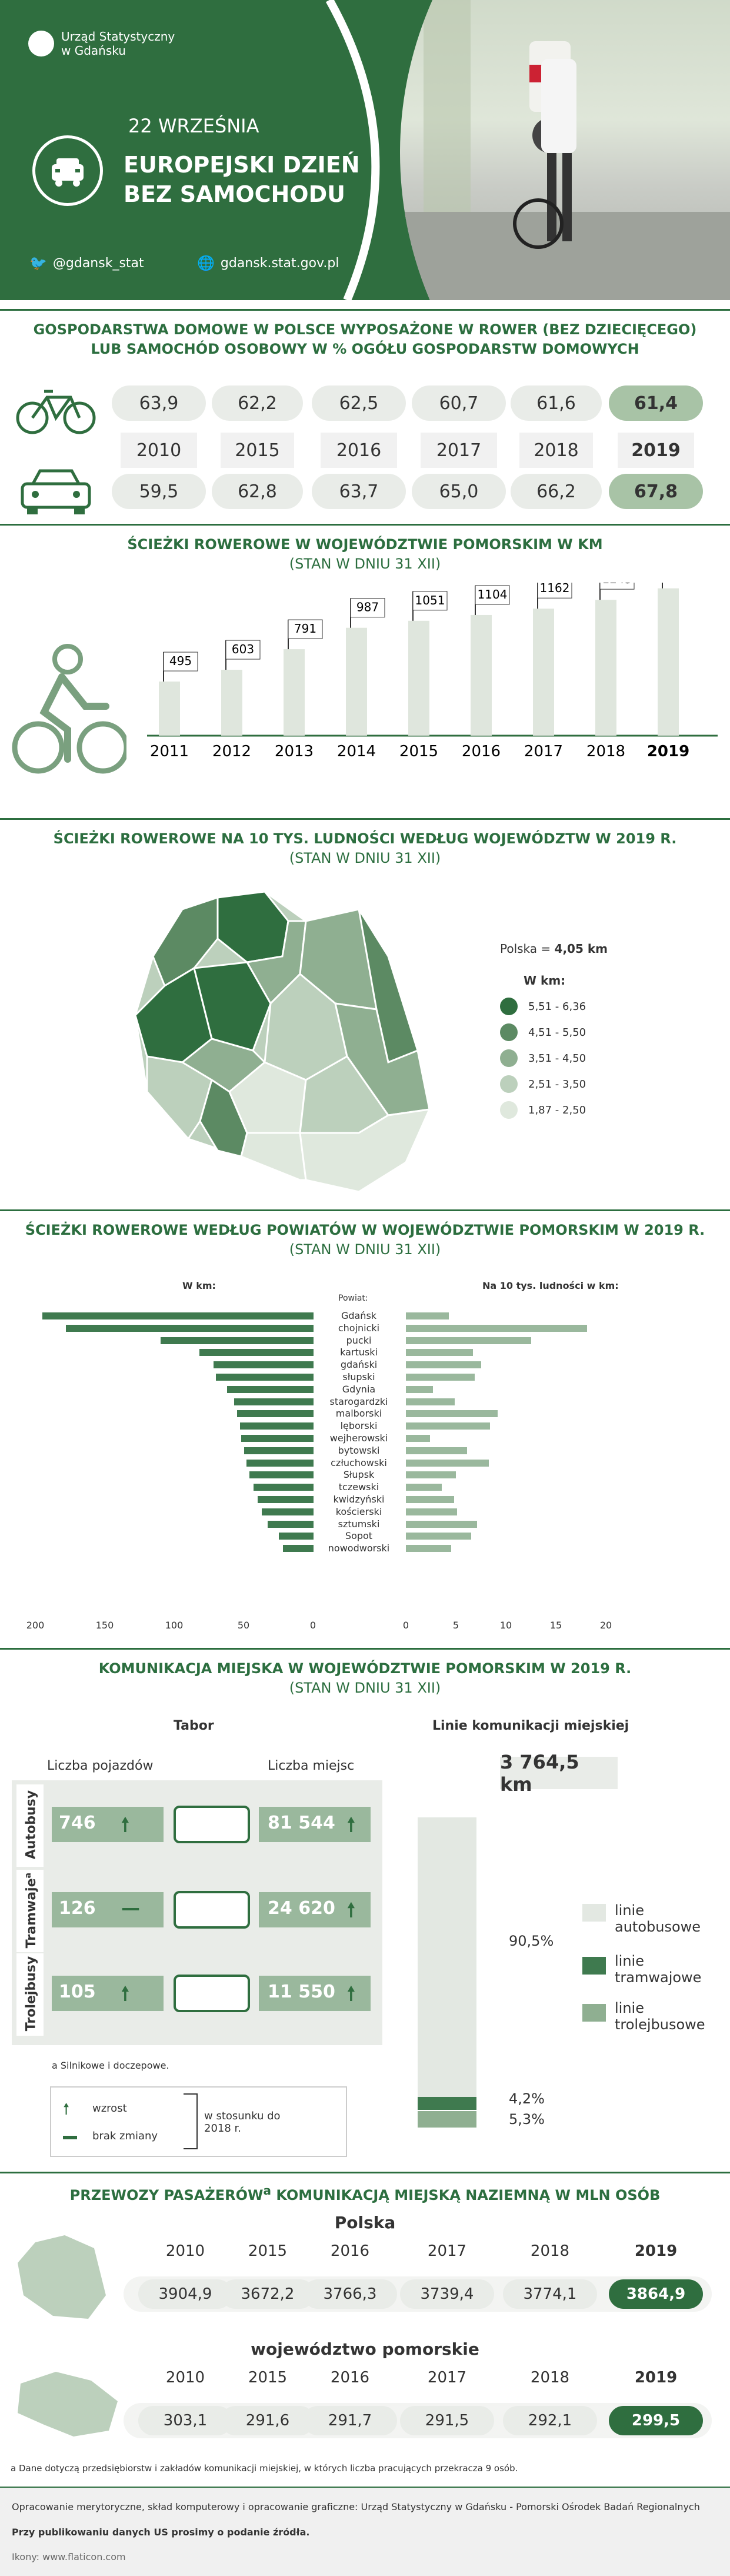  Describe the element at coordinates (268, 2294) in the screenshot. I see `value-pill: 3672,2` at that location.